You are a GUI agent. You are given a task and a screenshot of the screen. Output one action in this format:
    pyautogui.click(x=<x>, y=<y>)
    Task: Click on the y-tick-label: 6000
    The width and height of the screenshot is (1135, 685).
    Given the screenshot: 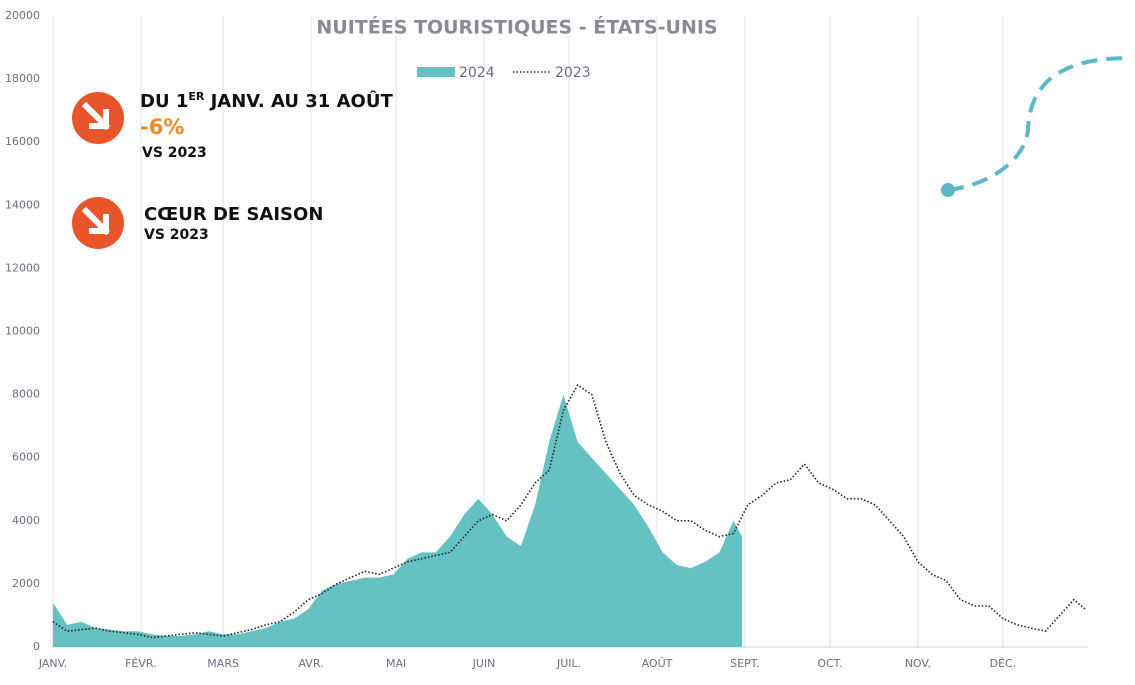 What is the action you would take?
    pyautogui.click(x=26, y=457)
    